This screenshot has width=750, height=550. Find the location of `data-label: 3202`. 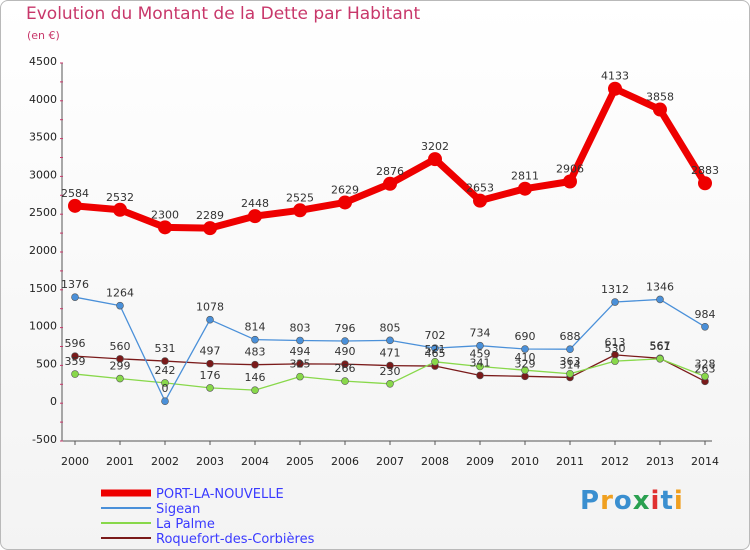

data-label: 3202 is located at coordinates (435, 146).